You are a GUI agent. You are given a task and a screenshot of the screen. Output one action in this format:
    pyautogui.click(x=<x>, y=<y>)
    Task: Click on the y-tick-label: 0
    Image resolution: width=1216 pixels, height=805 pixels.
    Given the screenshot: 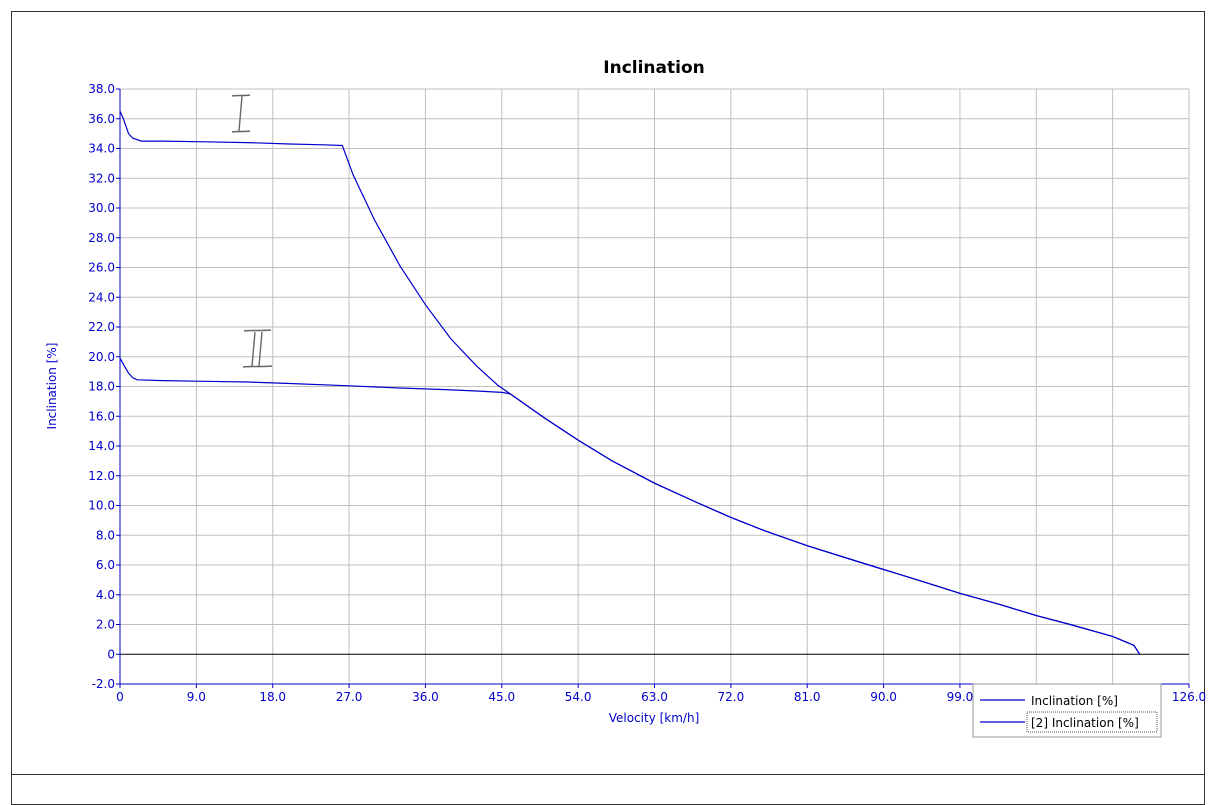 What is the action you would take?
    pyautogui.click(x=111, y=654)
    